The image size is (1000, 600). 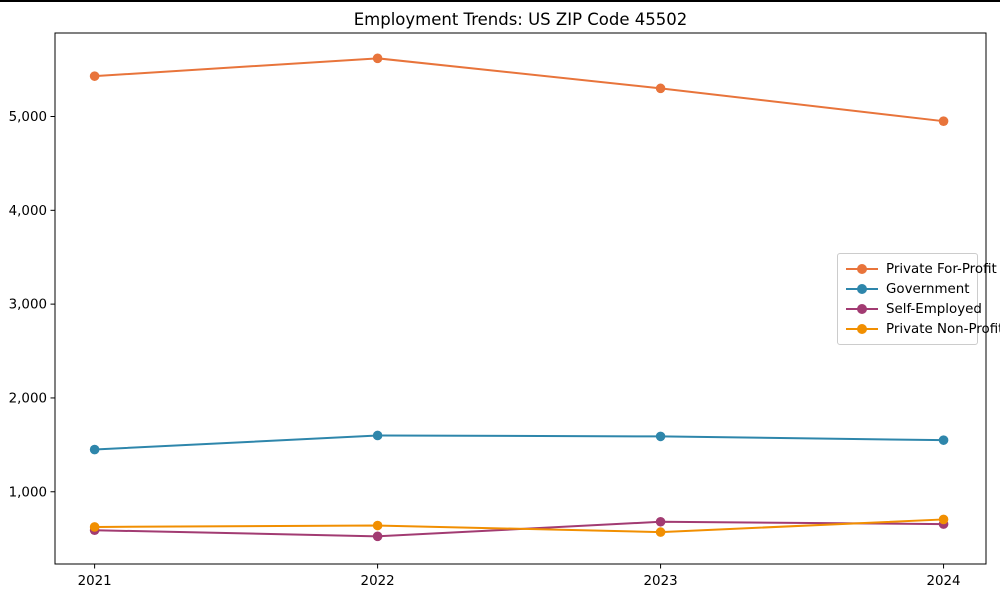 I want to click on data-point-private-non-profit-2023, so click(x=660, y=532).